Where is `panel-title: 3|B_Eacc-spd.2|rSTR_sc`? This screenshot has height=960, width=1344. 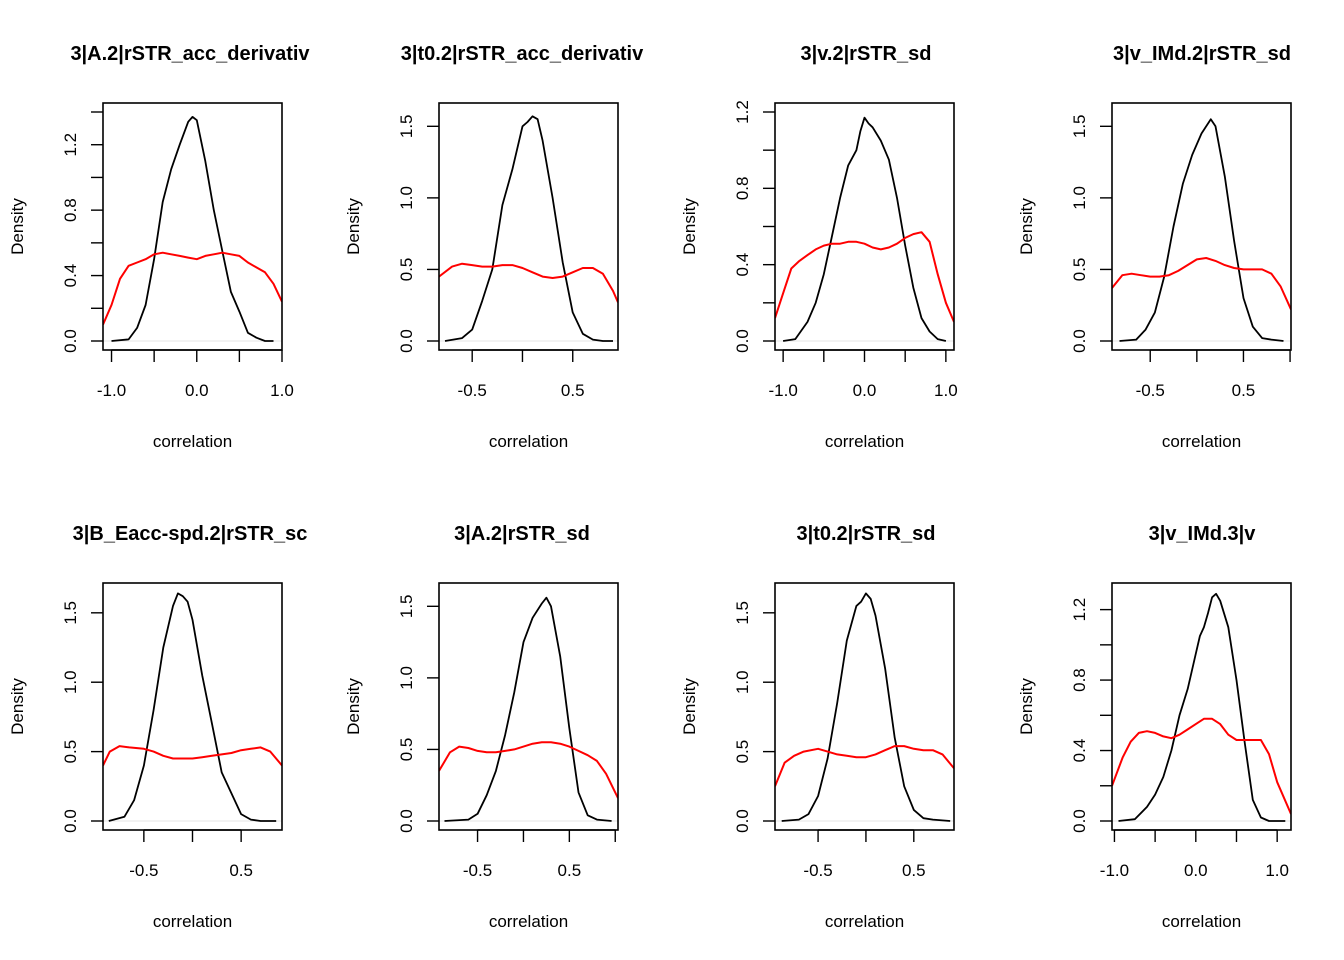 panel-title: 3|B_Eacc-spd.2|rSTR_sc is located at coordinates (190, 534).